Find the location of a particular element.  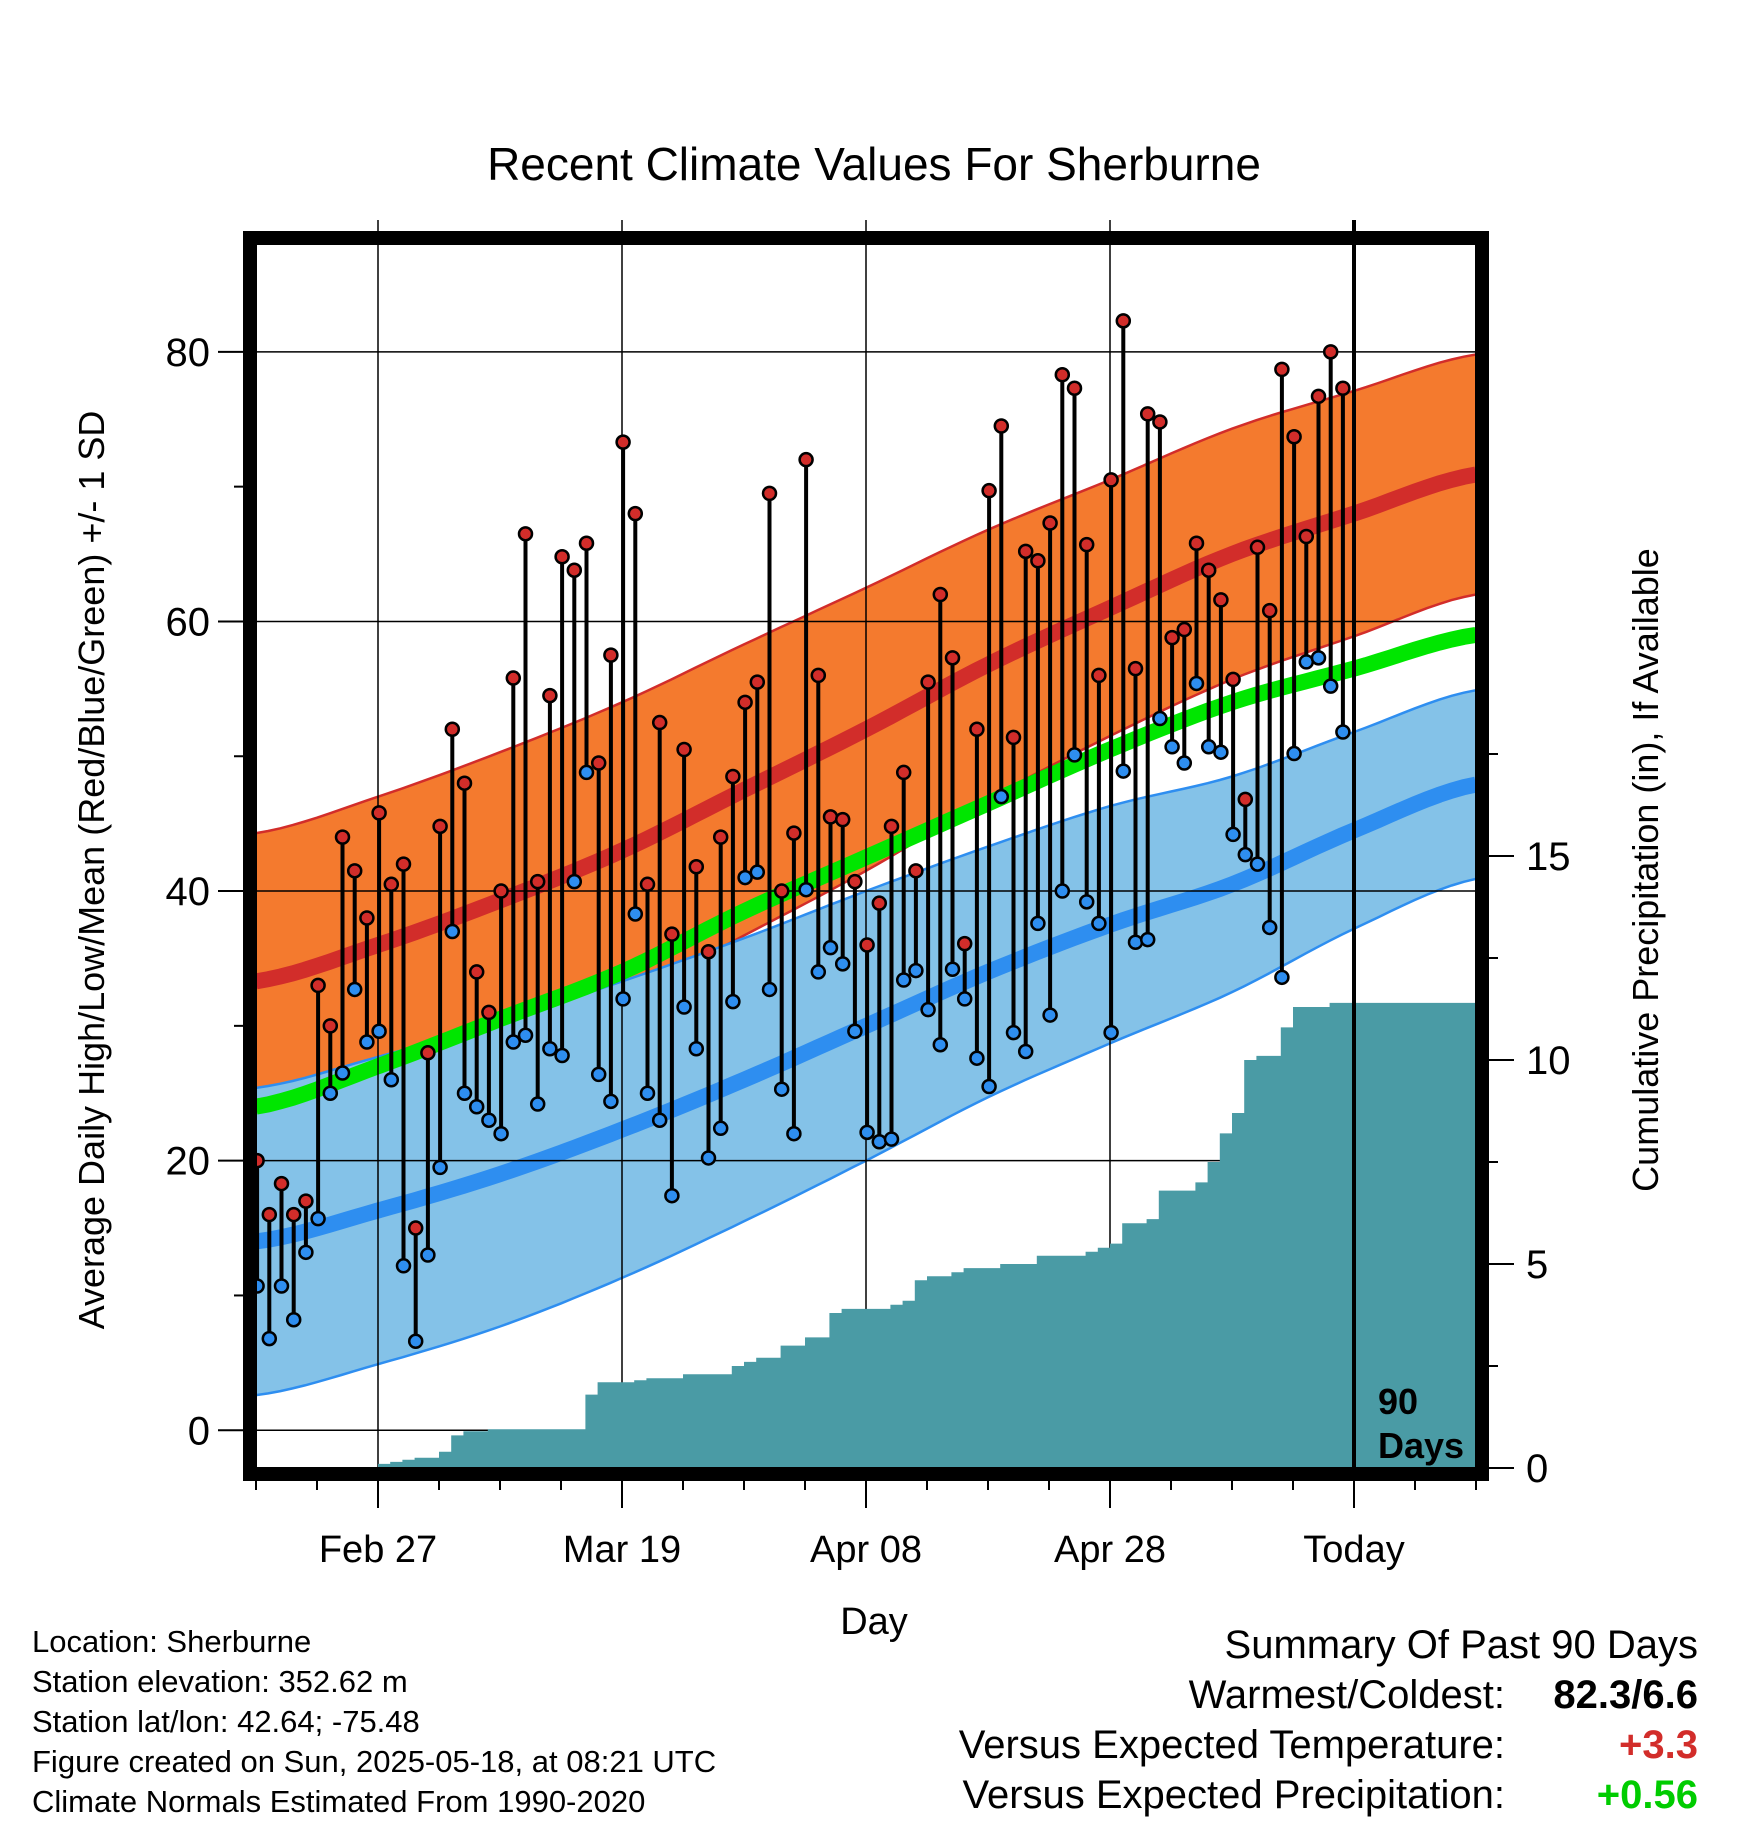

normals-text: Climate Normals Estimated From 1990-2020 is located at coordinates (339, 1801).